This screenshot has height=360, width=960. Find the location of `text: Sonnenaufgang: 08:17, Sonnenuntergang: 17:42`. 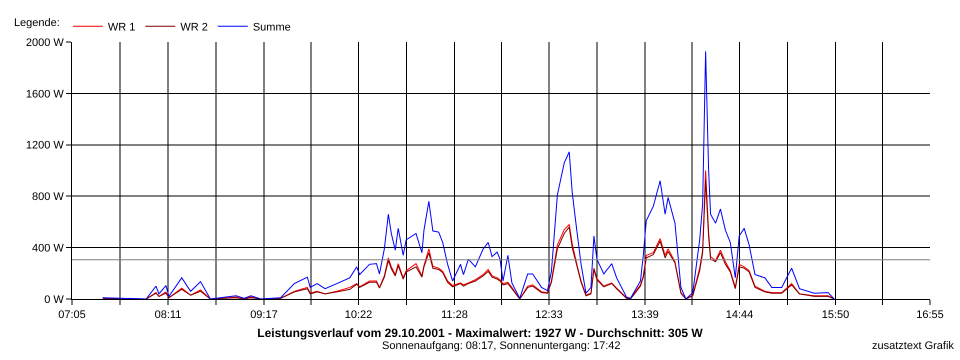

text: Sonnenaufgang: 08:17, Sonnenuntergang: 17:42 is located at coordinates (501, 346).